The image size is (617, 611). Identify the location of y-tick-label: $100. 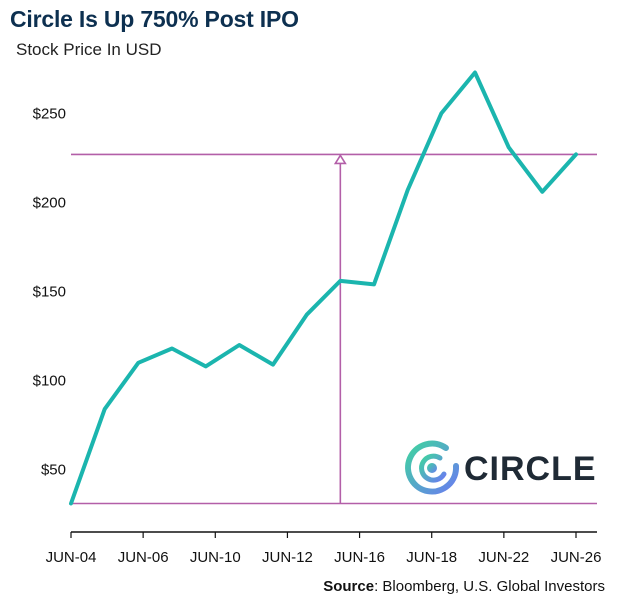
(49, 381).